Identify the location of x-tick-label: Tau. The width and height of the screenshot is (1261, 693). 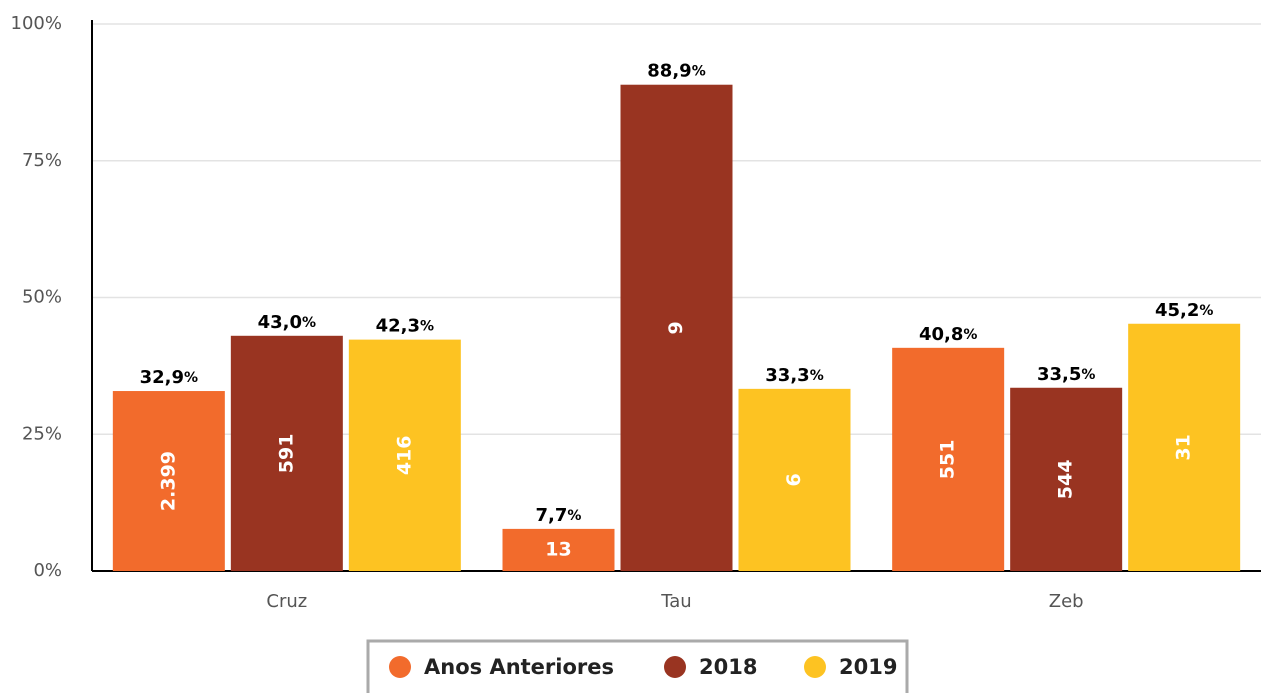
(675, 601).